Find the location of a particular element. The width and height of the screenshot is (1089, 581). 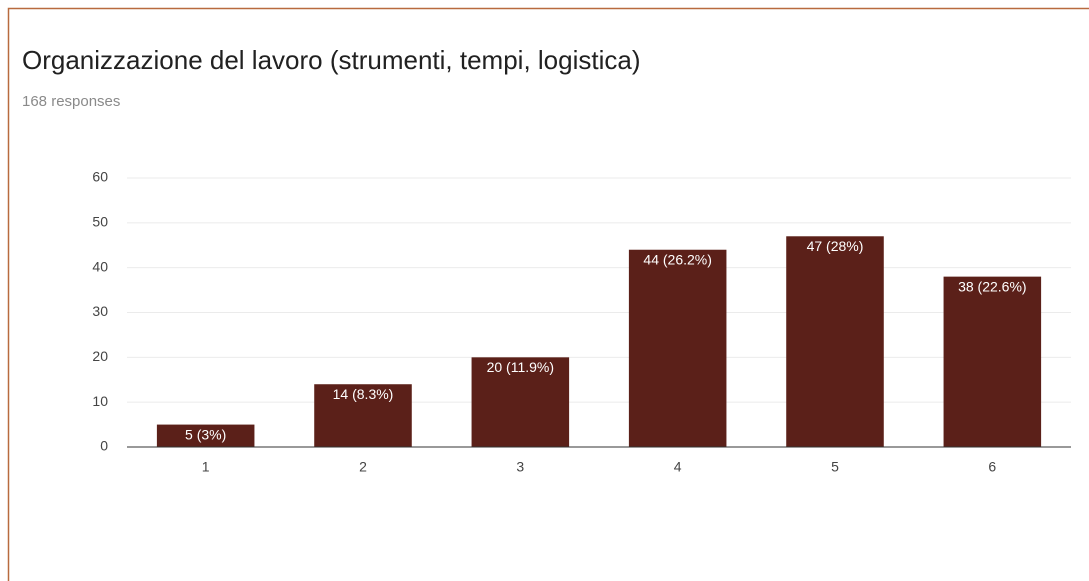

x-tick-label: 3 is located at coordinates (520, 467).